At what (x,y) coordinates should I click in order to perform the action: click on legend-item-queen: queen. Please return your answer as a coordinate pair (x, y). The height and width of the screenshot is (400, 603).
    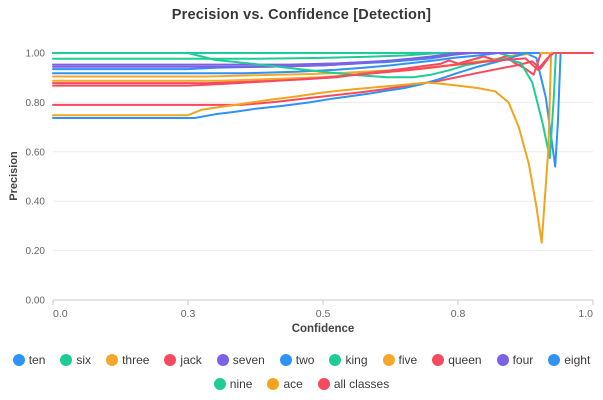
    Looking at the image, I should click on (457, 360).